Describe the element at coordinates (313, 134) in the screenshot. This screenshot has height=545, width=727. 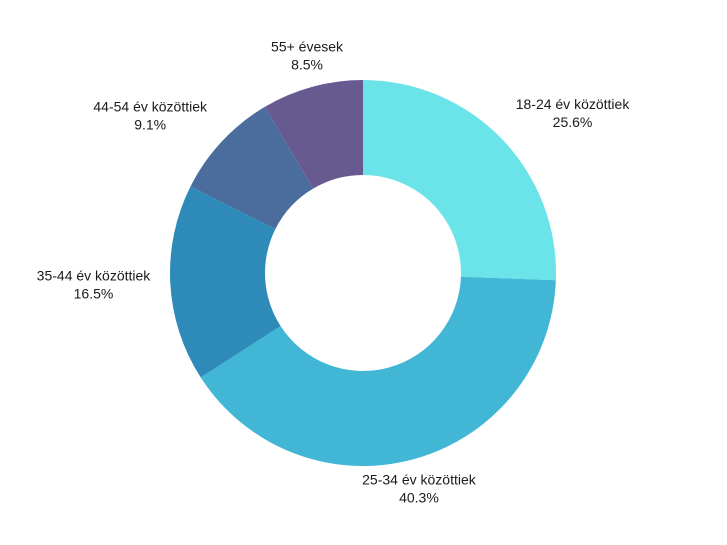
I see `slice-55+-vesek` at that location.